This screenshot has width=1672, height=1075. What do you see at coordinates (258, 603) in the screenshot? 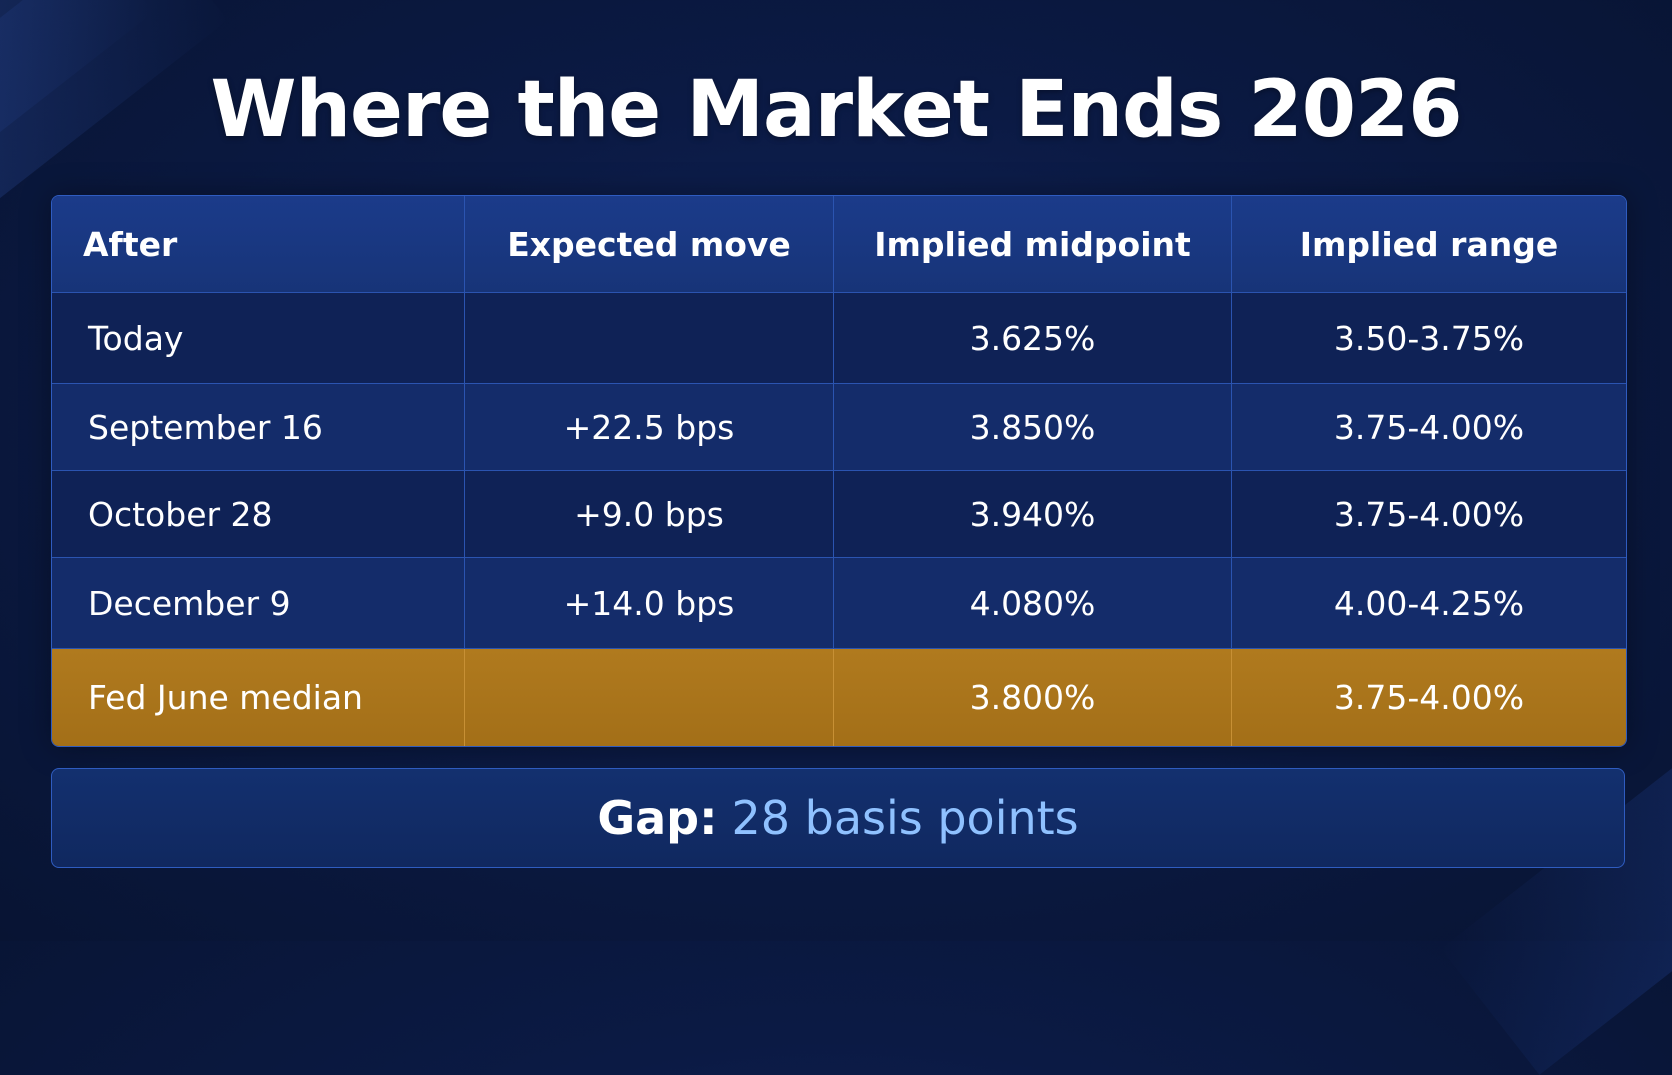
I see `cell-after: December 9` at bounding box center [258, 603].